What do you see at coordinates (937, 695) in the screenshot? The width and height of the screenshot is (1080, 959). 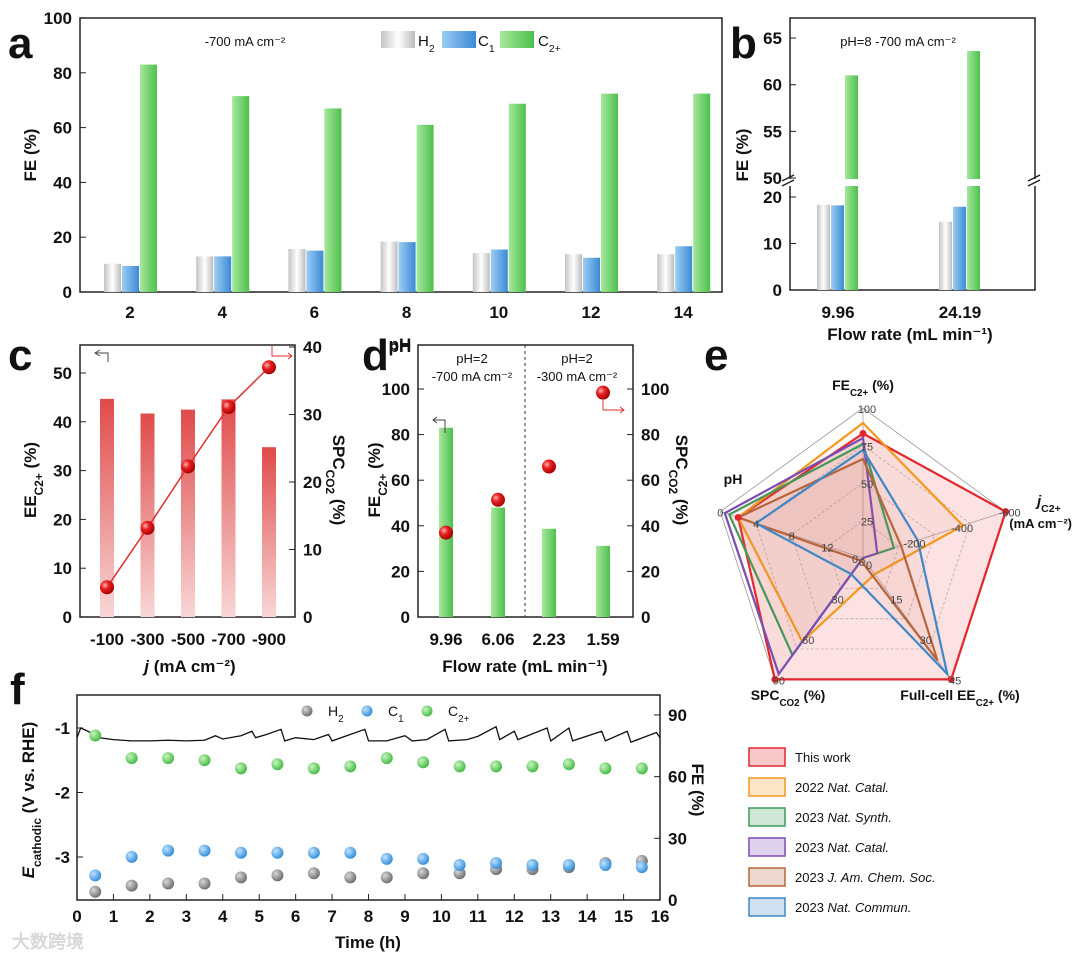 I see `label-part: Full-cell EE` at bounding box center [937, 695].